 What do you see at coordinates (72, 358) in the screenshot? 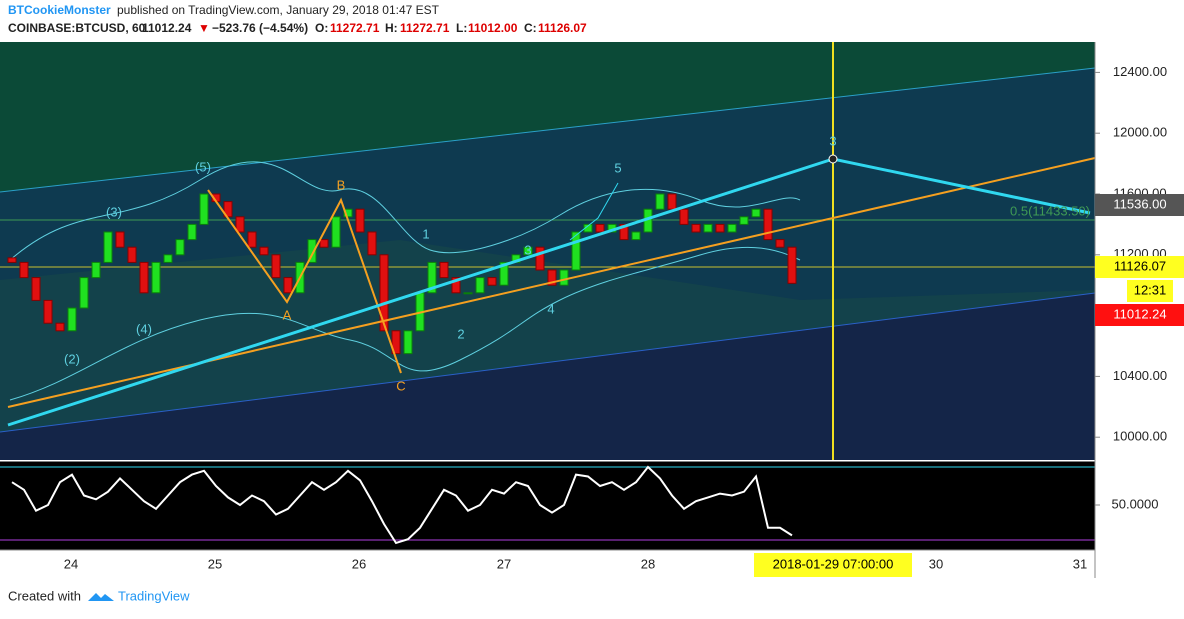
I see `wave-label: (2)` at bounding box center [72, 358].